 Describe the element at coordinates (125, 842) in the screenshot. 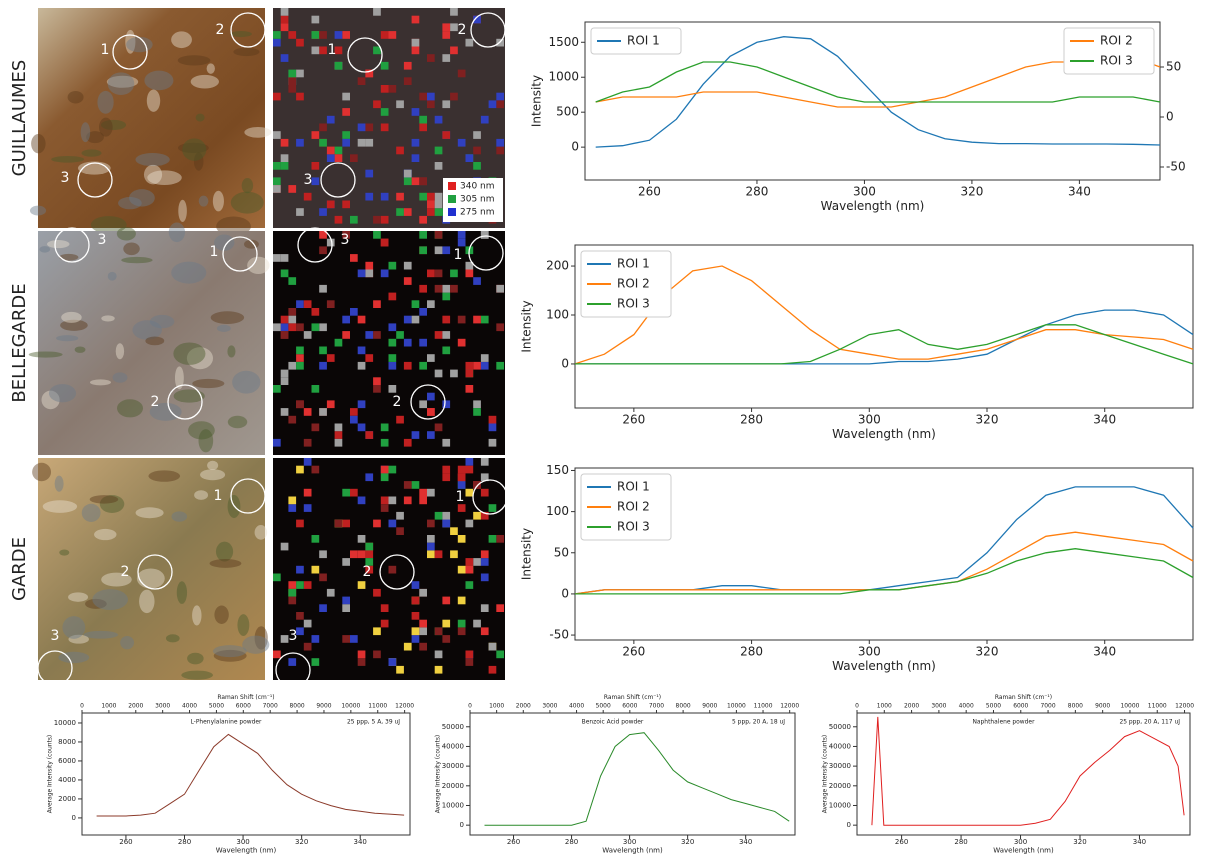

I see `x-tick-label: 260` at that location.